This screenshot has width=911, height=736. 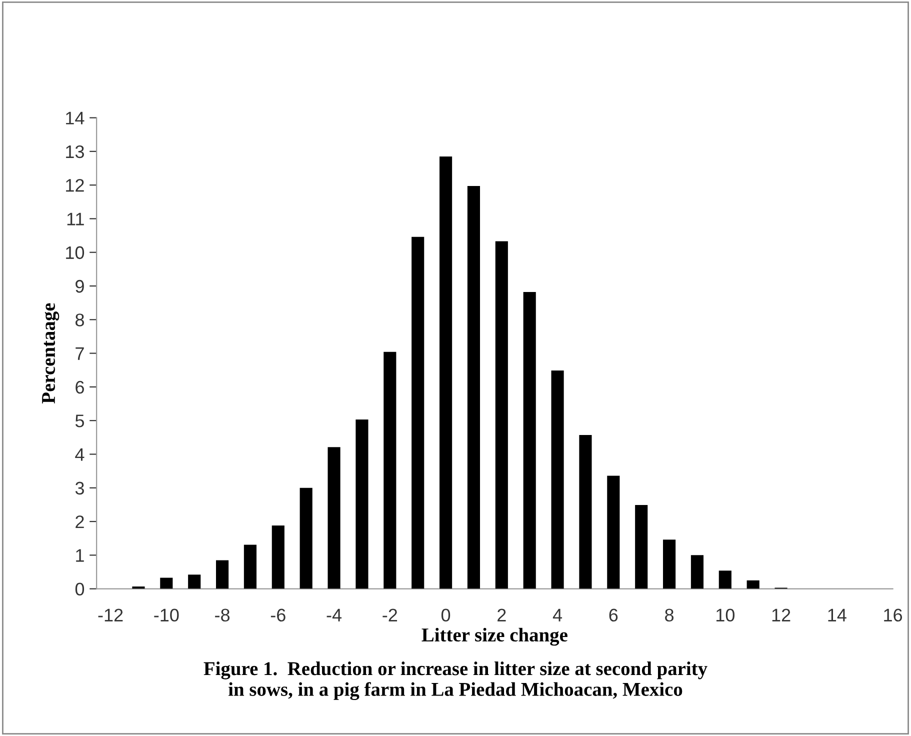 What do you see at coordinates (222, 615) in the screenshot?
I see `x-tick-label: -8` at bounding box center [222, 615].